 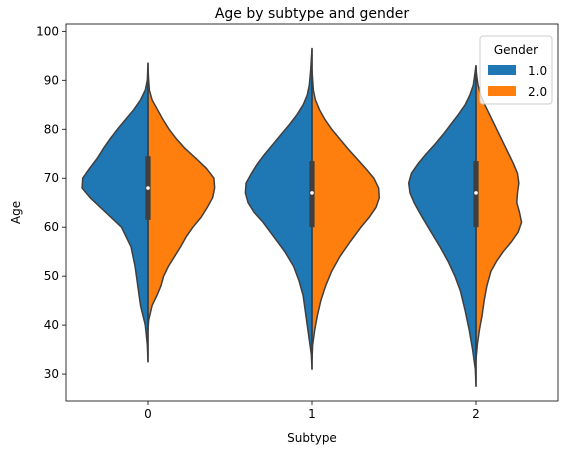 What do you see at coordinates (516, 50) in the screenshot?
I see `legend-title: Gender` at bounding box center [516, 50].